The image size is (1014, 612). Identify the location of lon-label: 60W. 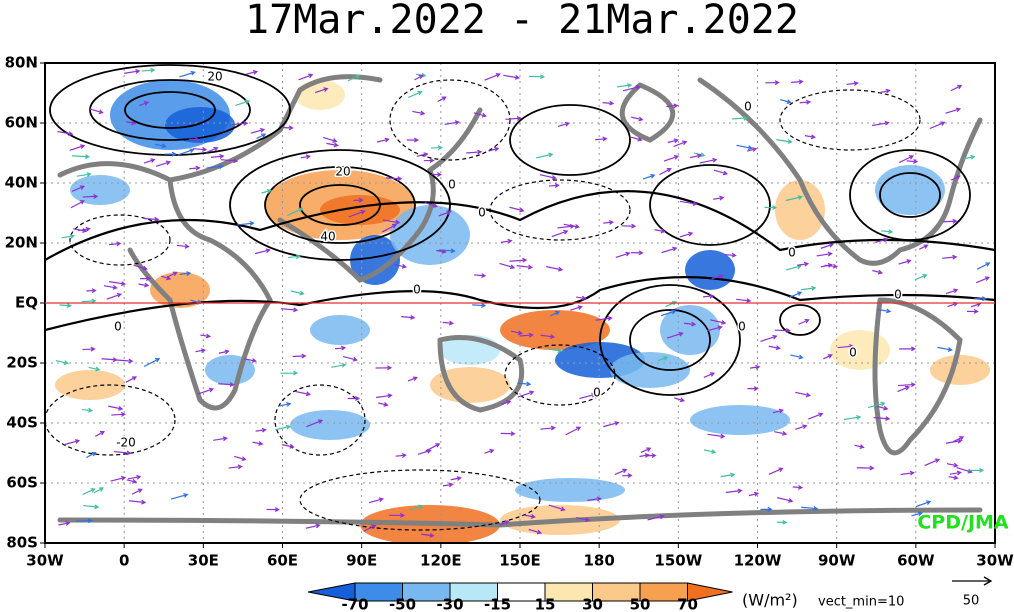
(916, 561).